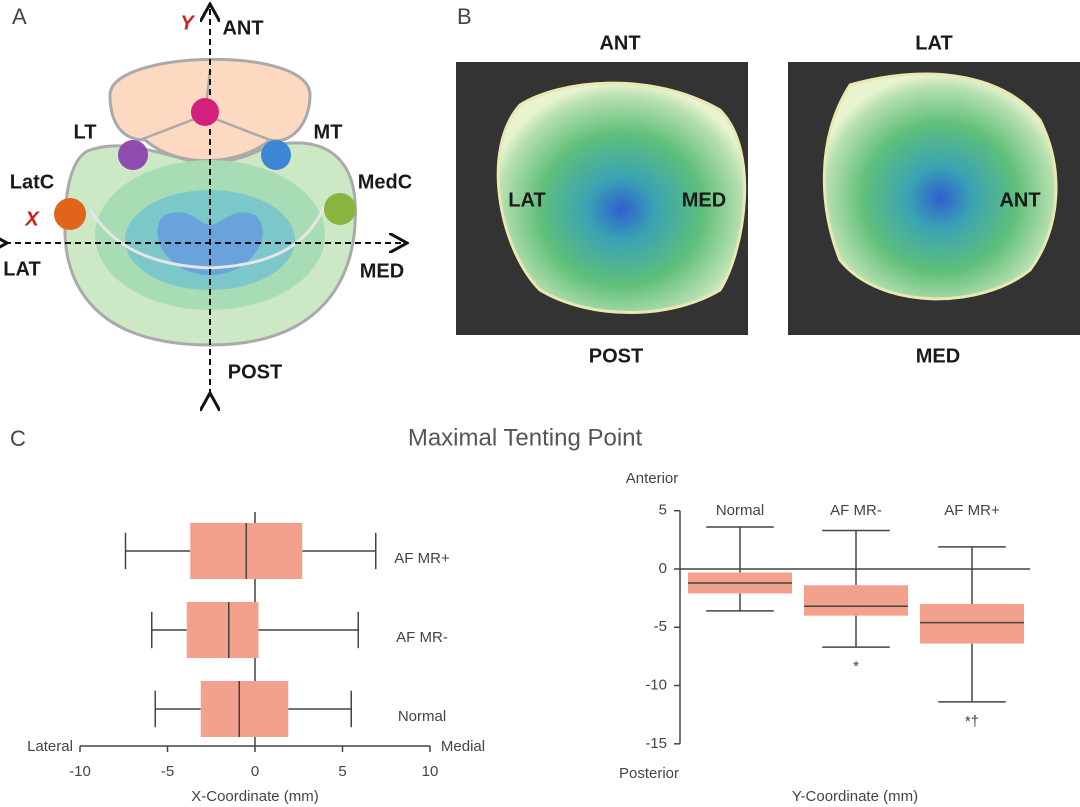 This screenshot has width=1080, height=807. Describe the element at coordinates (50, 746) in the screenshot. I see `axis-end-label: Lateral` at that location.